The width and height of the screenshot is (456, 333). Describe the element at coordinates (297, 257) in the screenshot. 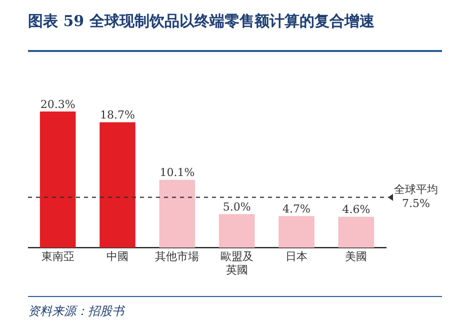

I see `x-tick-label: 日本` at that location.